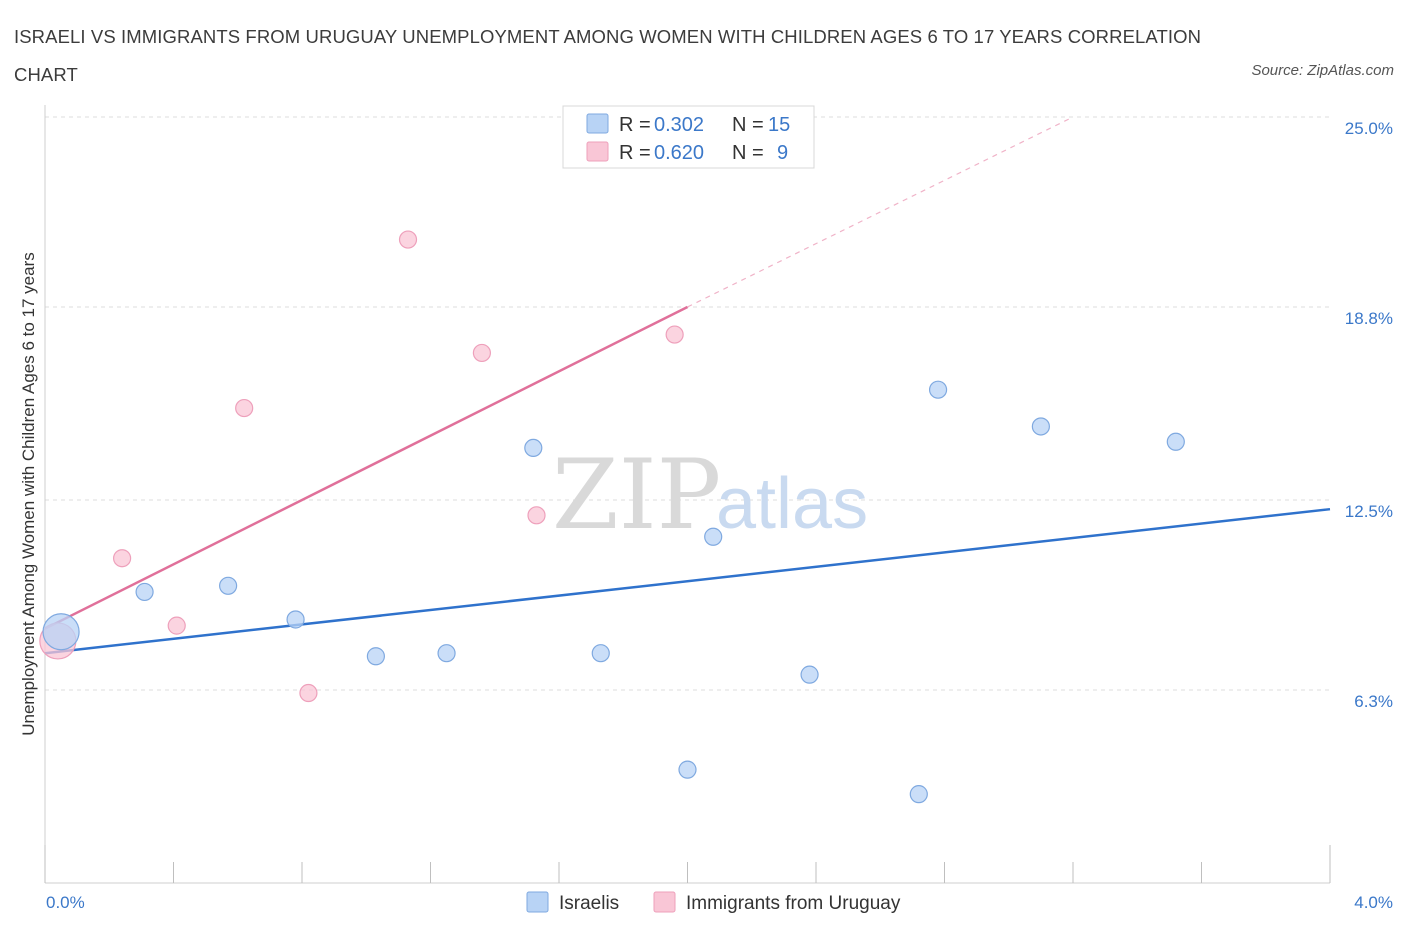  I want to click on y-tick-label: 25.0%, so click(1369, 128).